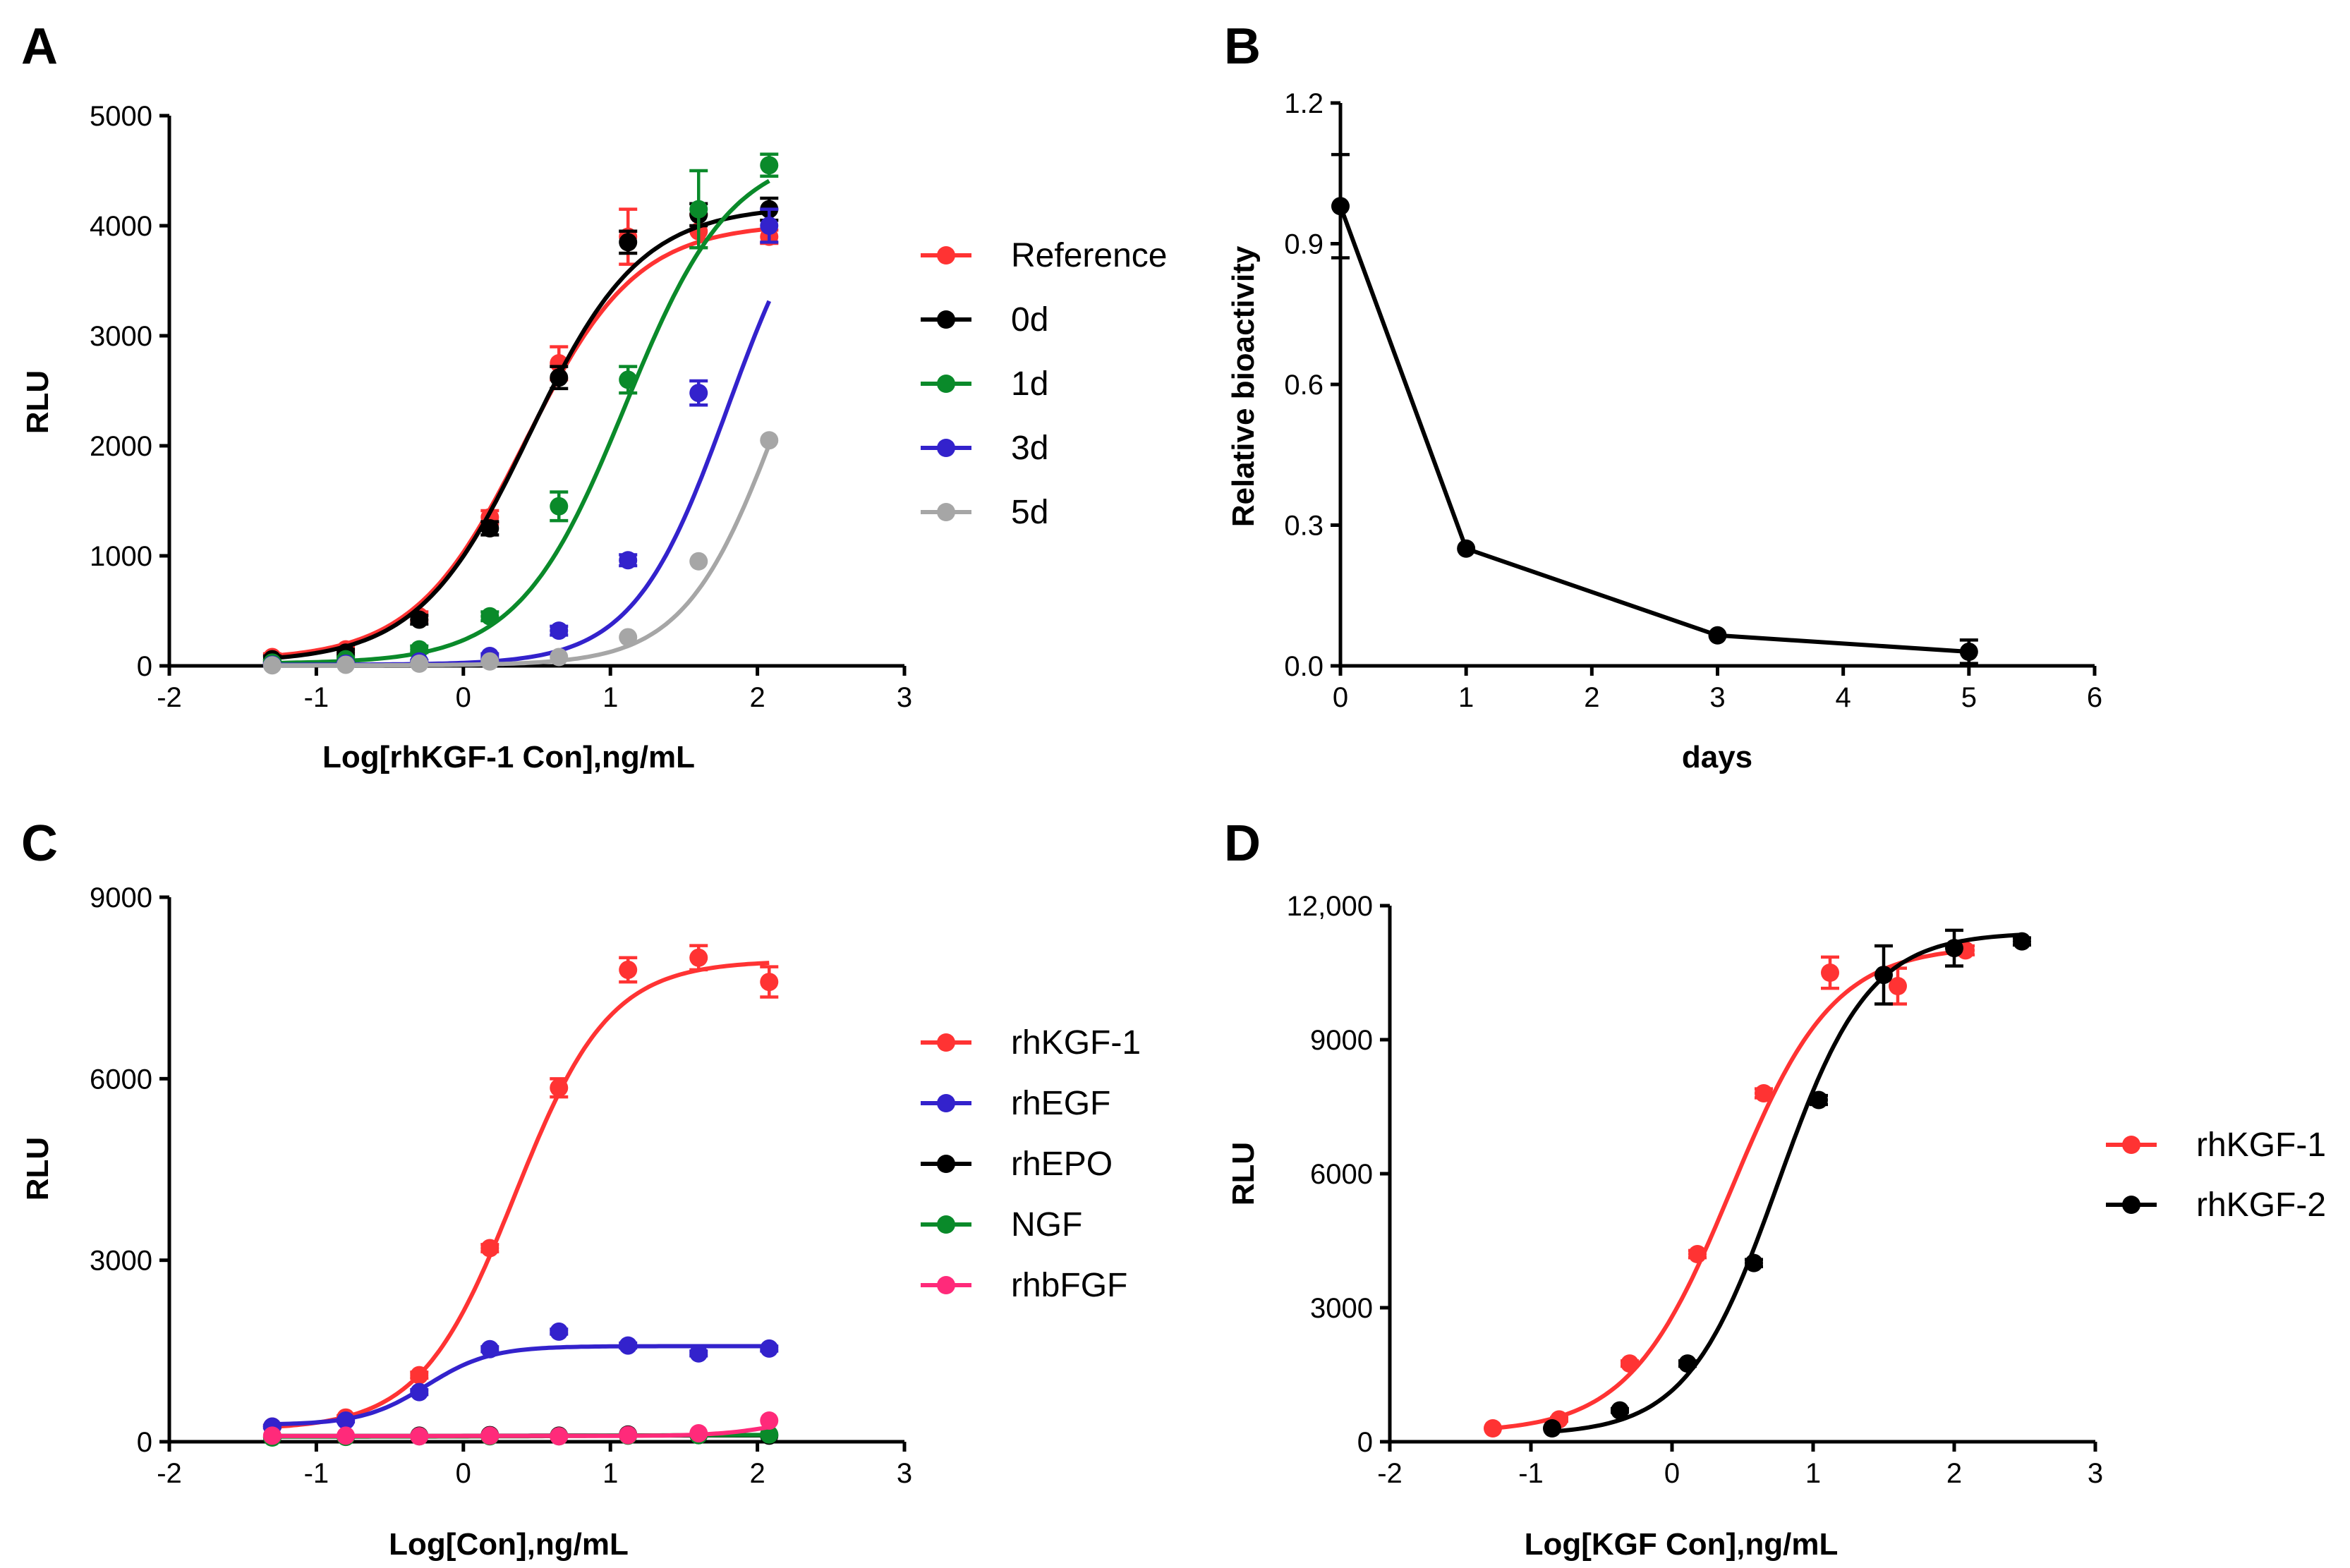  I want to click on panel-a-x-tick-label: 2, so click(757, 697).